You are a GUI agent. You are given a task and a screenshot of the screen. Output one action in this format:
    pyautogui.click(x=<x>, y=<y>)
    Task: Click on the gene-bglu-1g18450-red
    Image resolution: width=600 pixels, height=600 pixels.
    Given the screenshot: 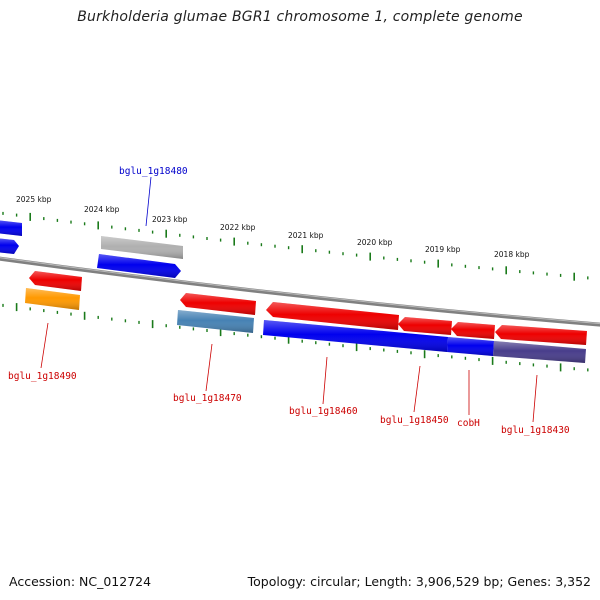 What is the action you would take?
    pyautogui.click(x=425, y=326)
    